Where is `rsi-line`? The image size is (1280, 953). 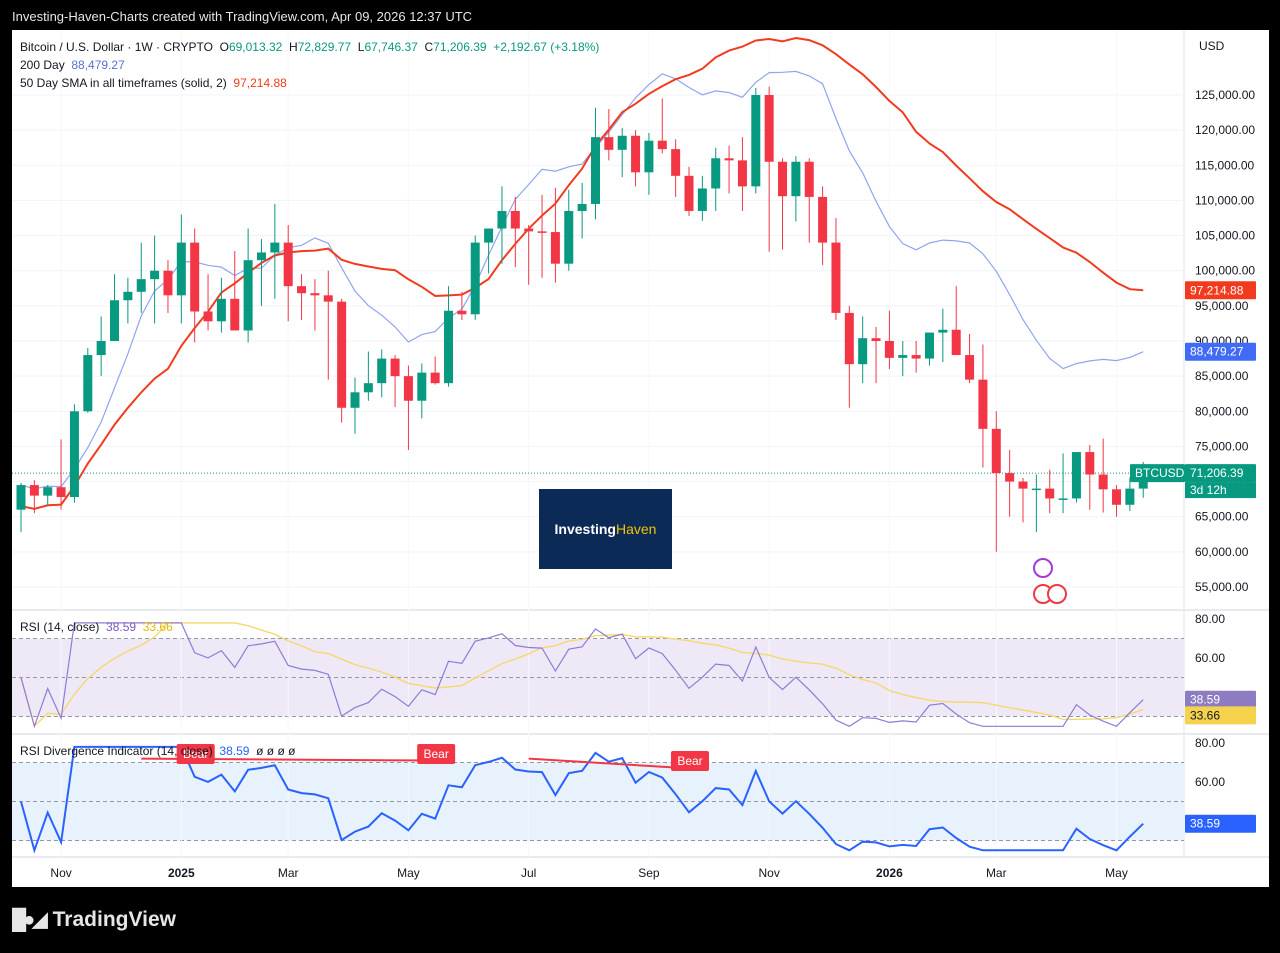
rsi-line is located at coordinates (582, 675).